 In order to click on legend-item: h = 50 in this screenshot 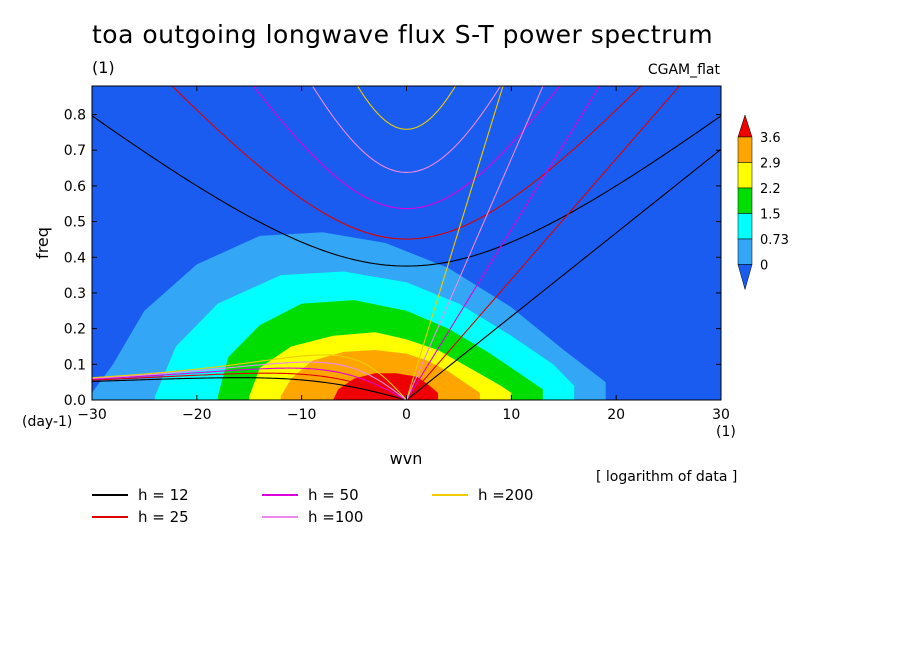, I will do `click(310, 495)`.